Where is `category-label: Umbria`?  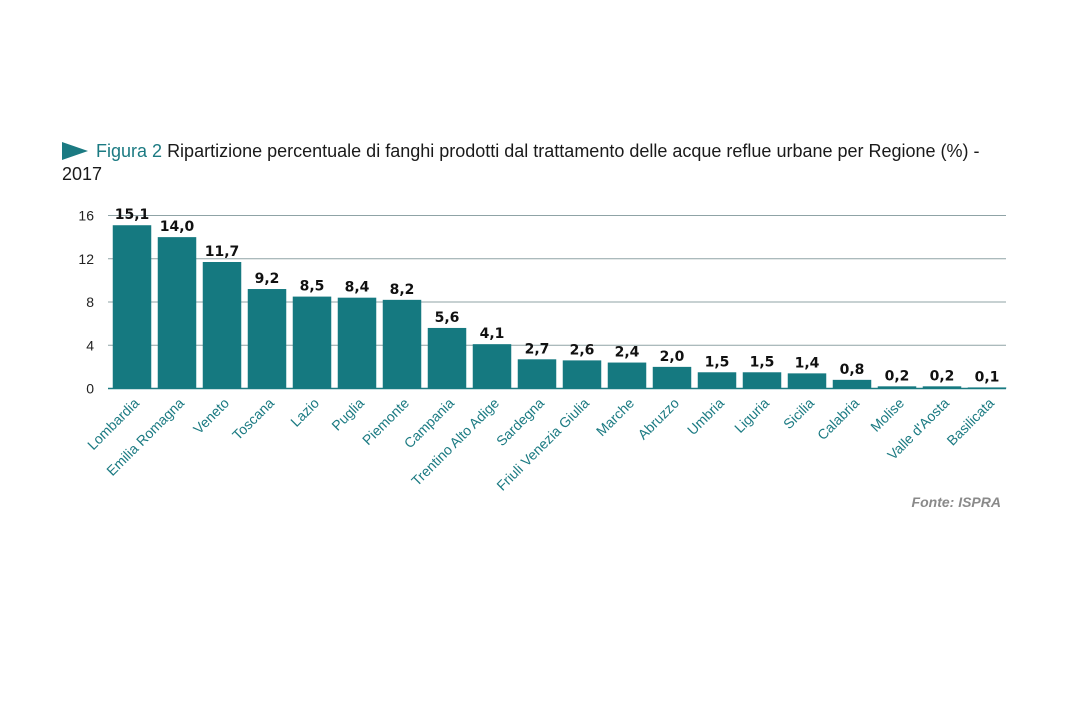 category-label: Umbria is located at coordinates (705, 416).